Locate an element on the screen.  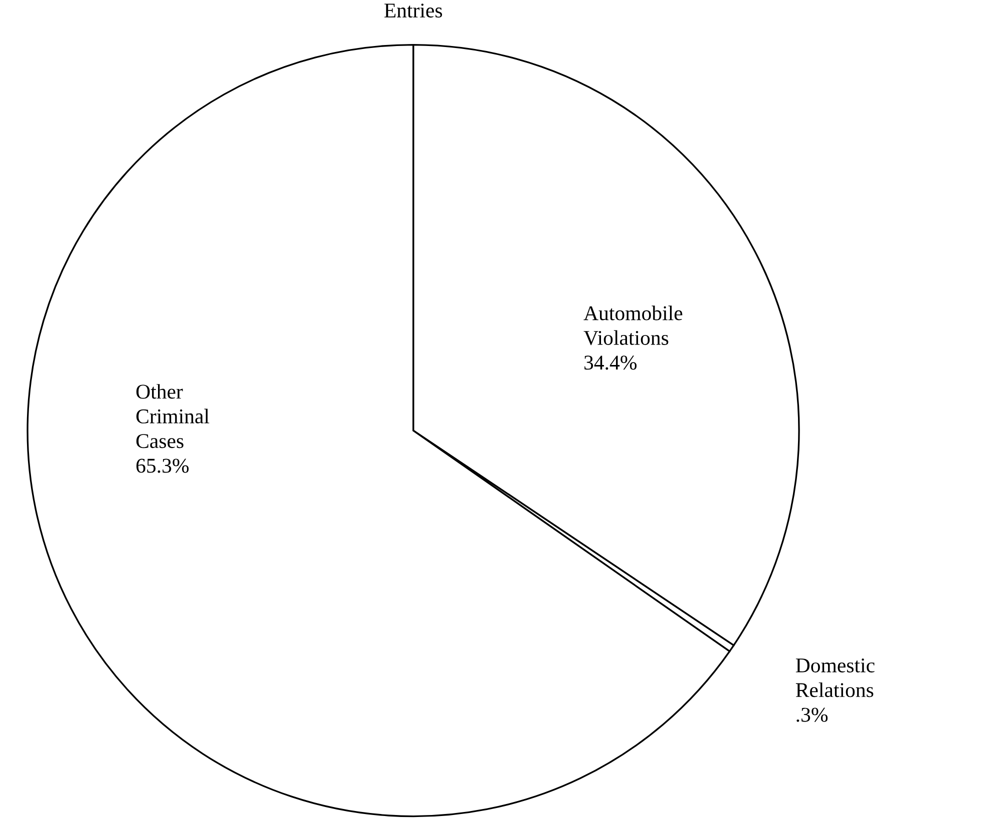
slice-label: Domestic Relations is located at coordinates (835, 678).